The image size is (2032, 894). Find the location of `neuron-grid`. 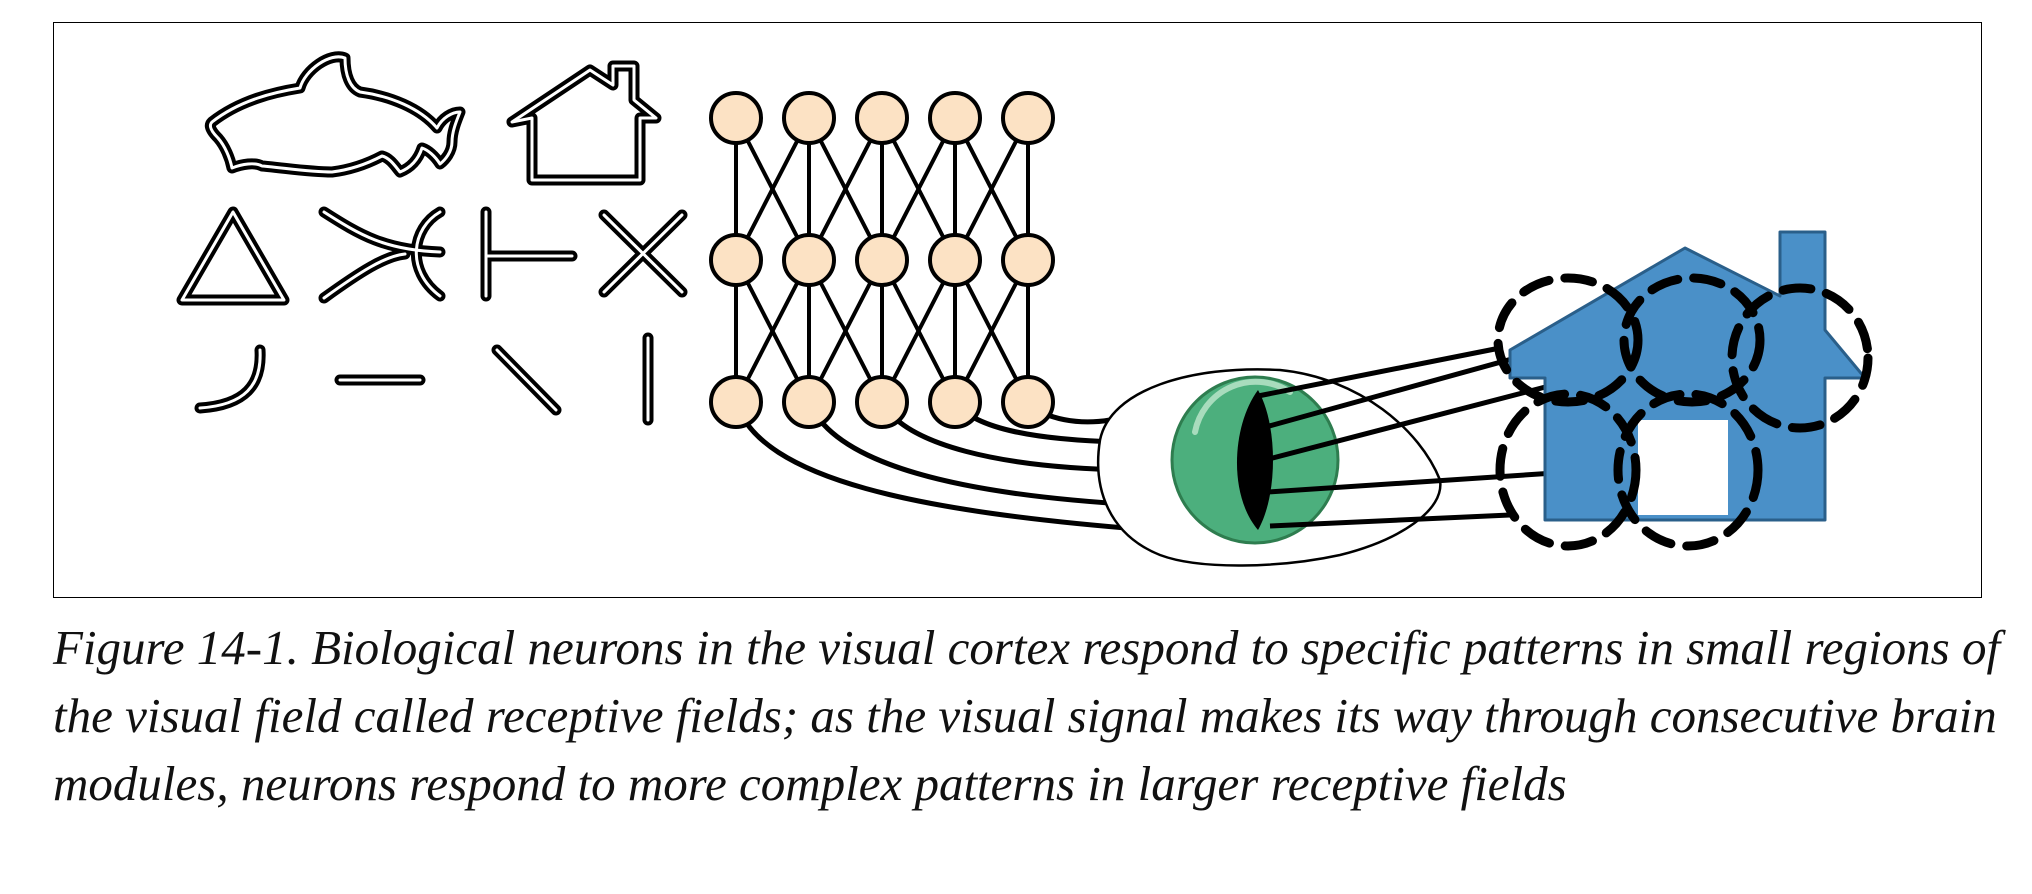

neuron-grid is located at coordinates (882, 260).